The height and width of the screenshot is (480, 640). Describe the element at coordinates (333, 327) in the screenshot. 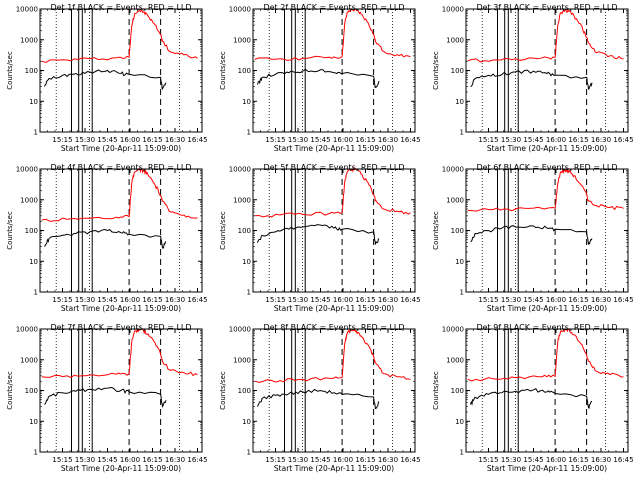

I see `panel-title: Det 8f BLACK = Events, RED = LLD` at that location.